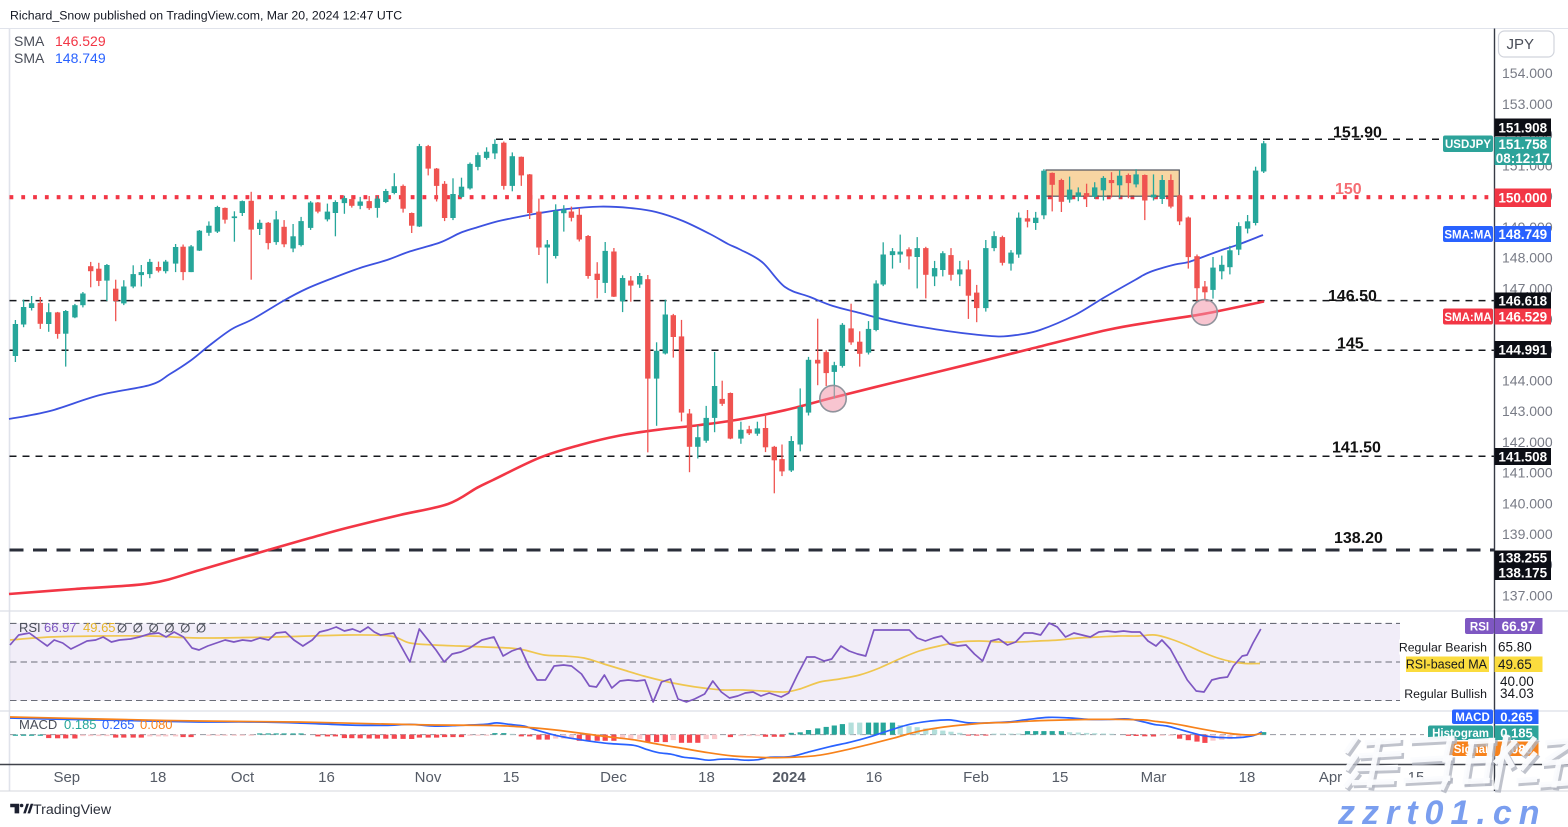 The height and width of the screenshot is (827, 1568). What do you see at coordinates (1522, 144) in the screenshot?
I see `svg-text: 151.758` at bounding box center [1522, 144].